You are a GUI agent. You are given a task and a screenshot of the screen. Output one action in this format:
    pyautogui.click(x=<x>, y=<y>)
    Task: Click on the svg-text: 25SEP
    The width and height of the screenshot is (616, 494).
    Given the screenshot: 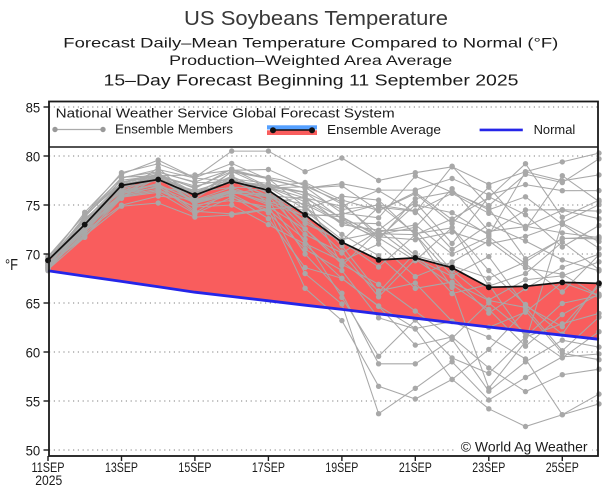 What is the action you would take?
    pyautogui.click(x=562, y=467)
    